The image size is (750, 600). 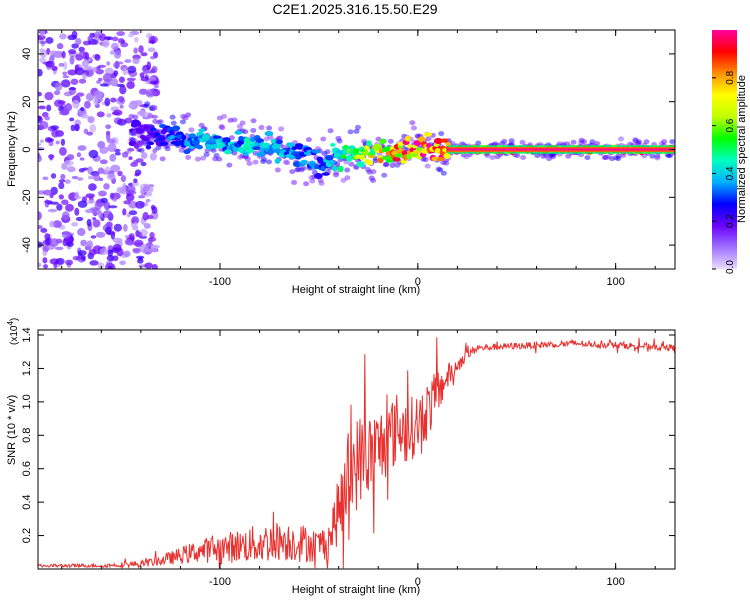 What do you see at coordinates (27, 401) in the screenshot?
I see `y-tick-label: 1.0` at bounding box center [27, 401].